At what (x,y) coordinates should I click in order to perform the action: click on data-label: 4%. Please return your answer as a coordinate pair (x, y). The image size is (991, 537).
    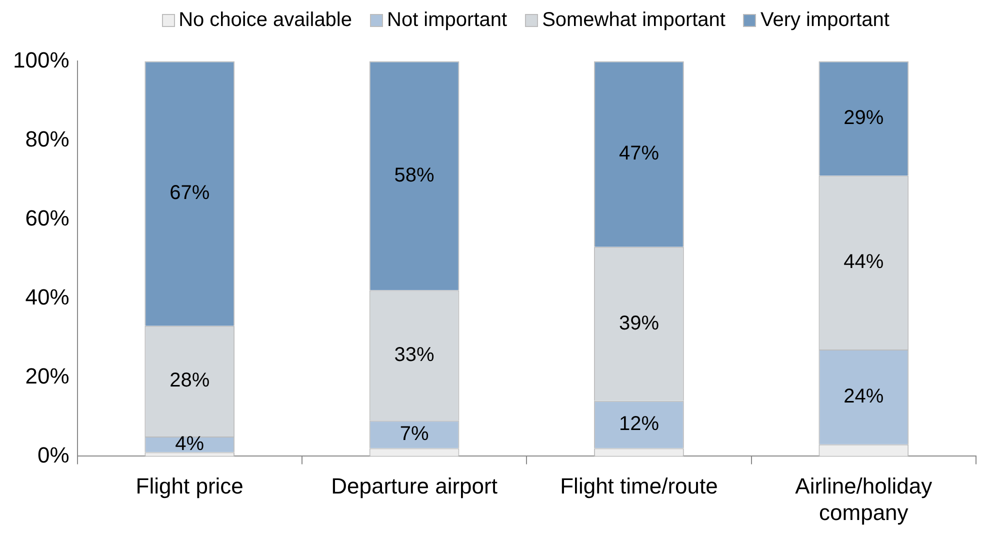
    Looking at the image, I should click on (189, 443).